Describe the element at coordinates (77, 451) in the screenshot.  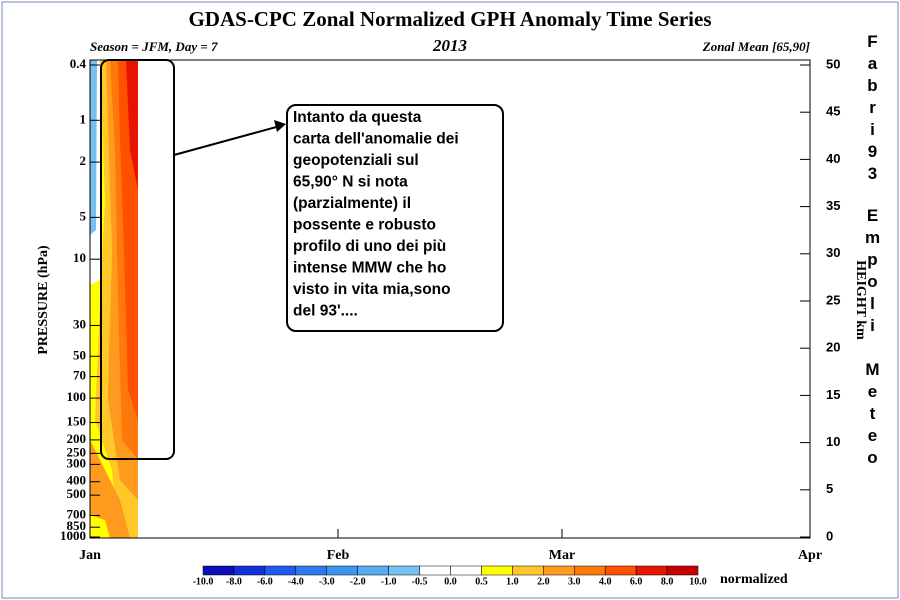
I see `y-tick-label: 250` at that location.